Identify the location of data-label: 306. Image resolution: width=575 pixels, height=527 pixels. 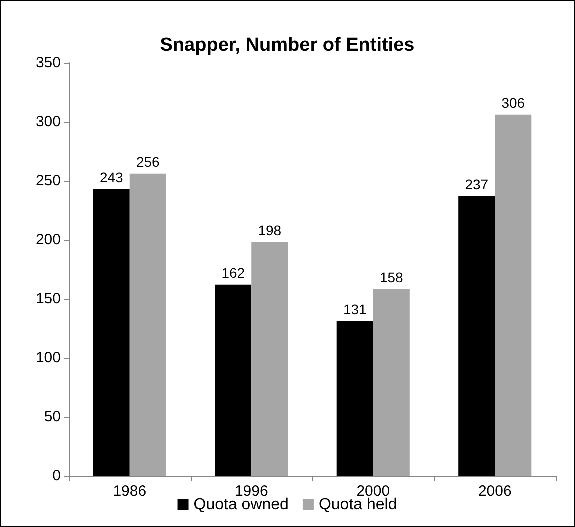
(514, 102).